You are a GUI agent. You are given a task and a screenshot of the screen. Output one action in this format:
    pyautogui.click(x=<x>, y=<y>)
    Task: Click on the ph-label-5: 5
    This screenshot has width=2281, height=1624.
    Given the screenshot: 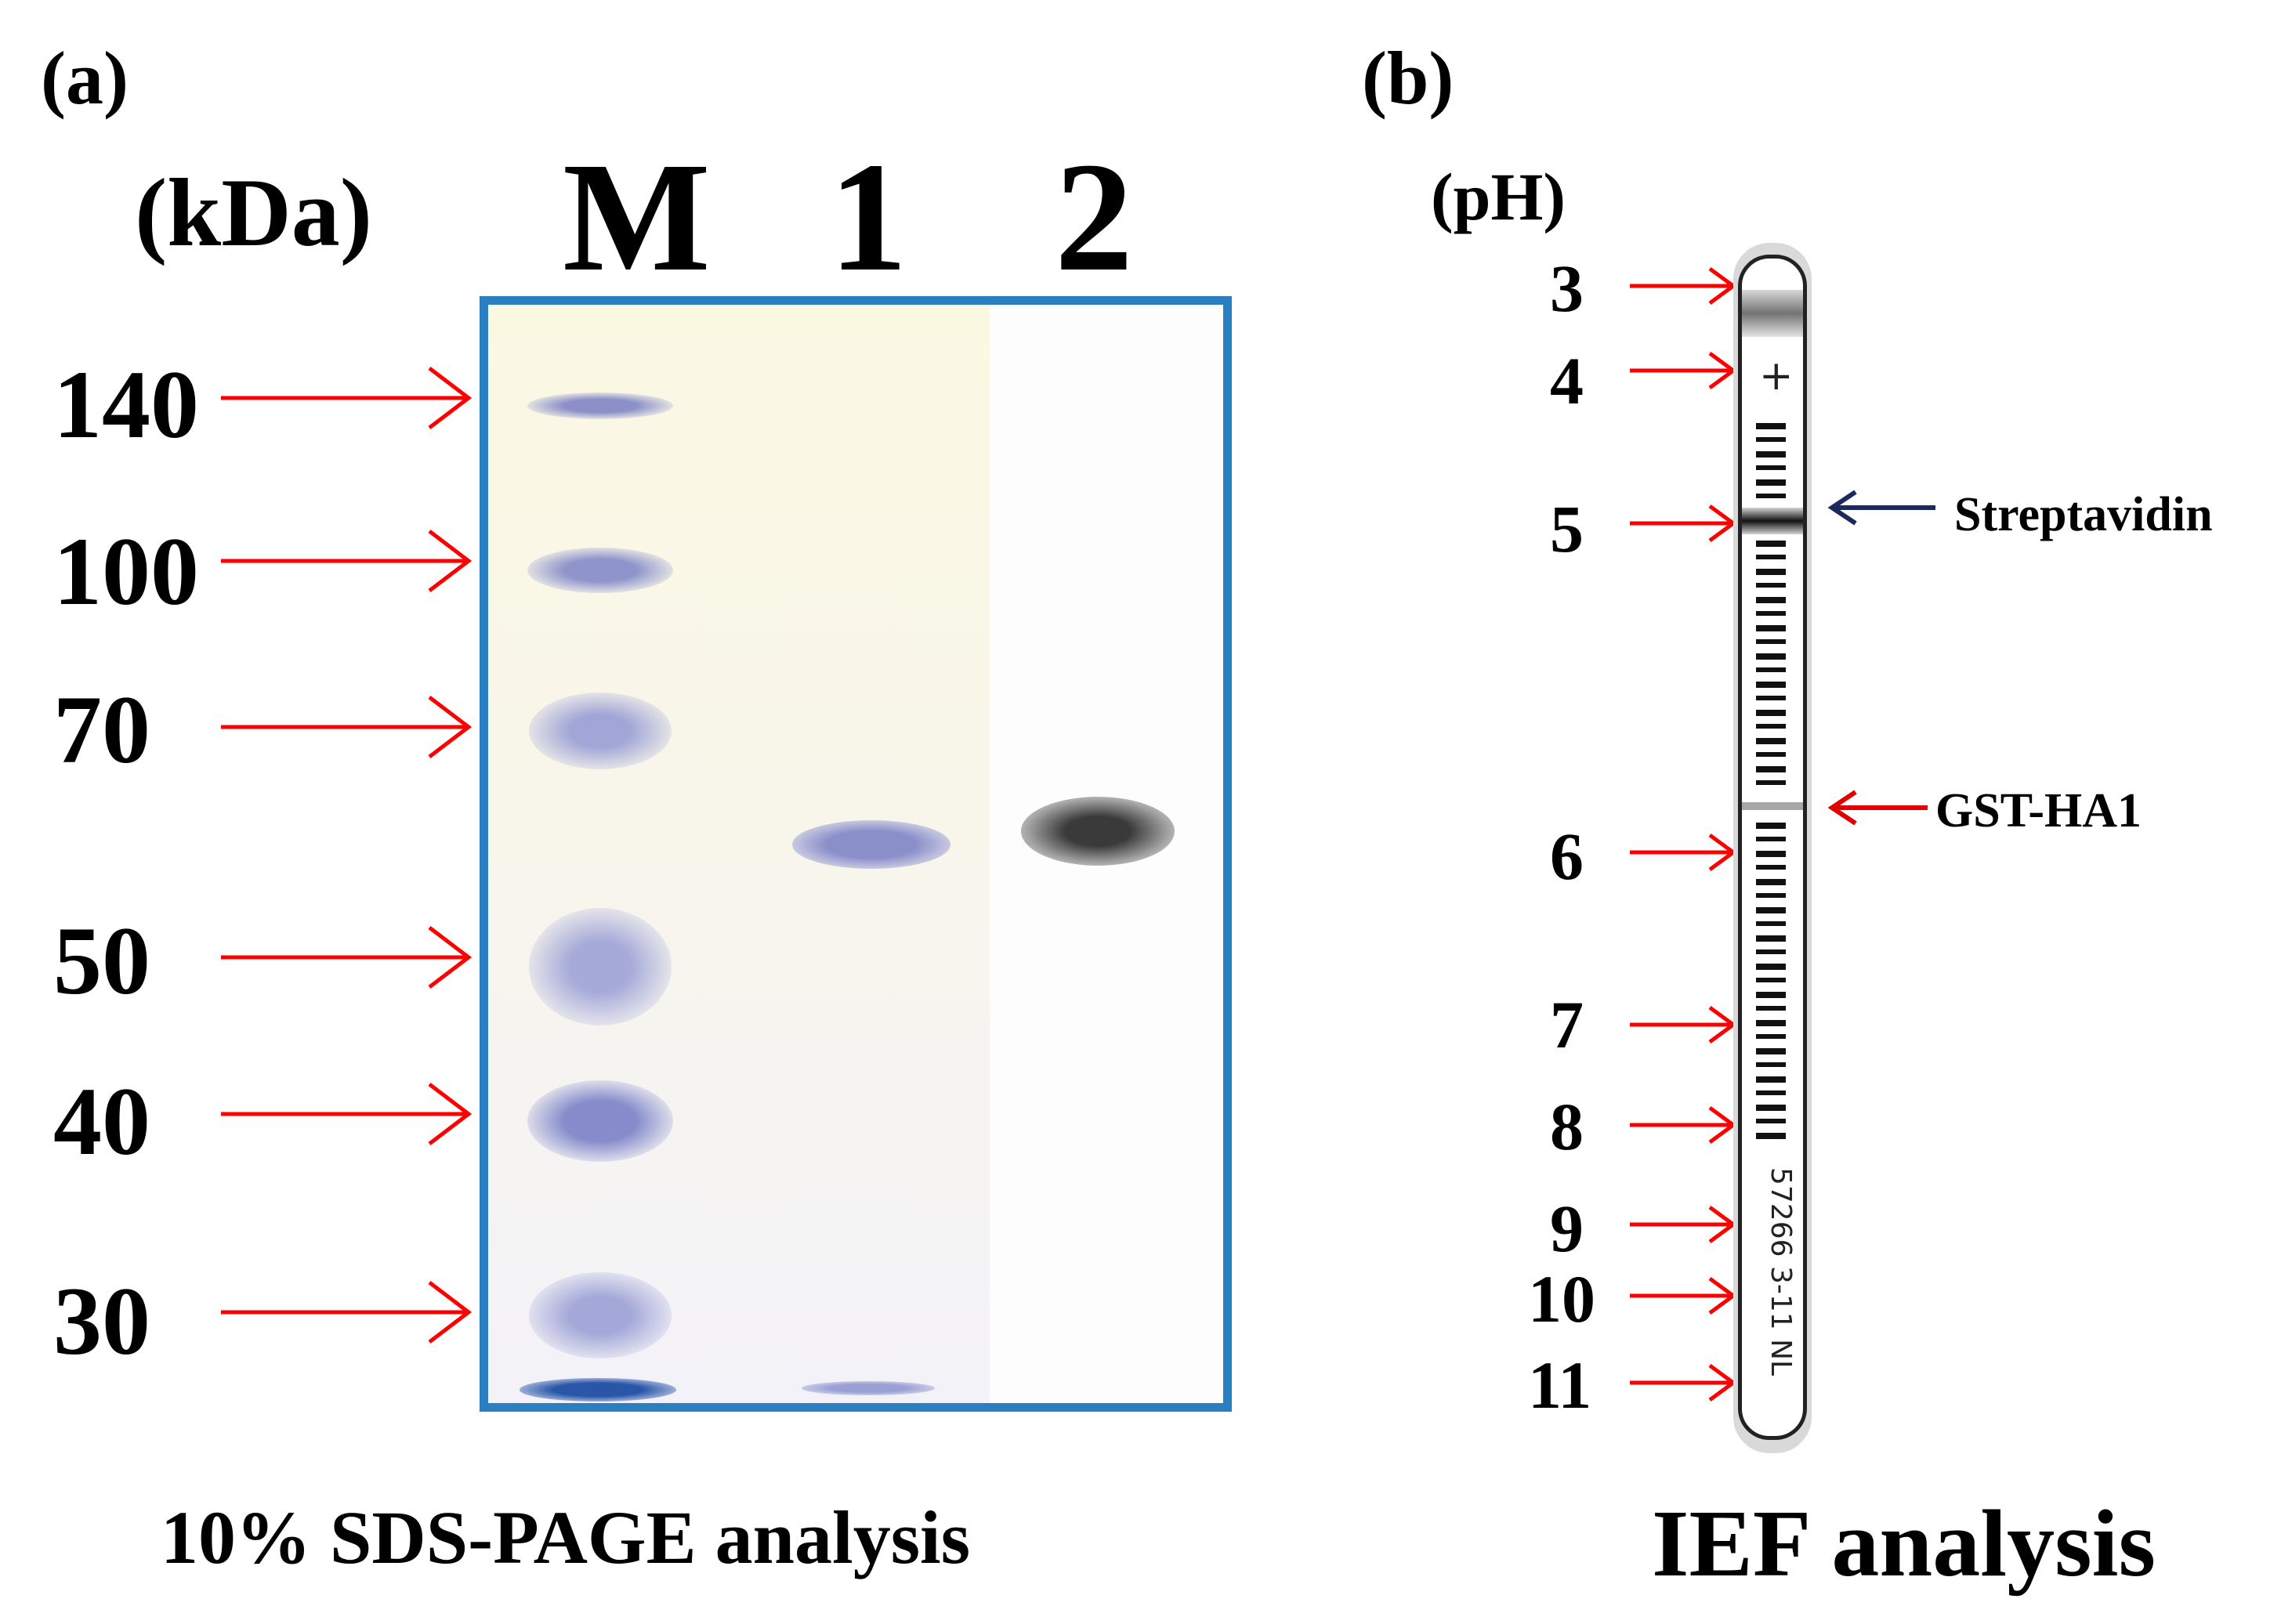 What is the action you would take?
    pyautogui.click(x=1567, y=528)
    